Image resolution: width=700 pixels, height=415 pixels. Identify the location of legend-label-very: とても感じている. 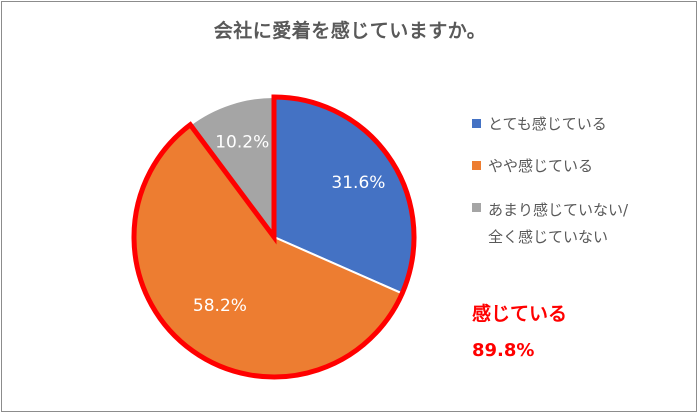
(547, 124).